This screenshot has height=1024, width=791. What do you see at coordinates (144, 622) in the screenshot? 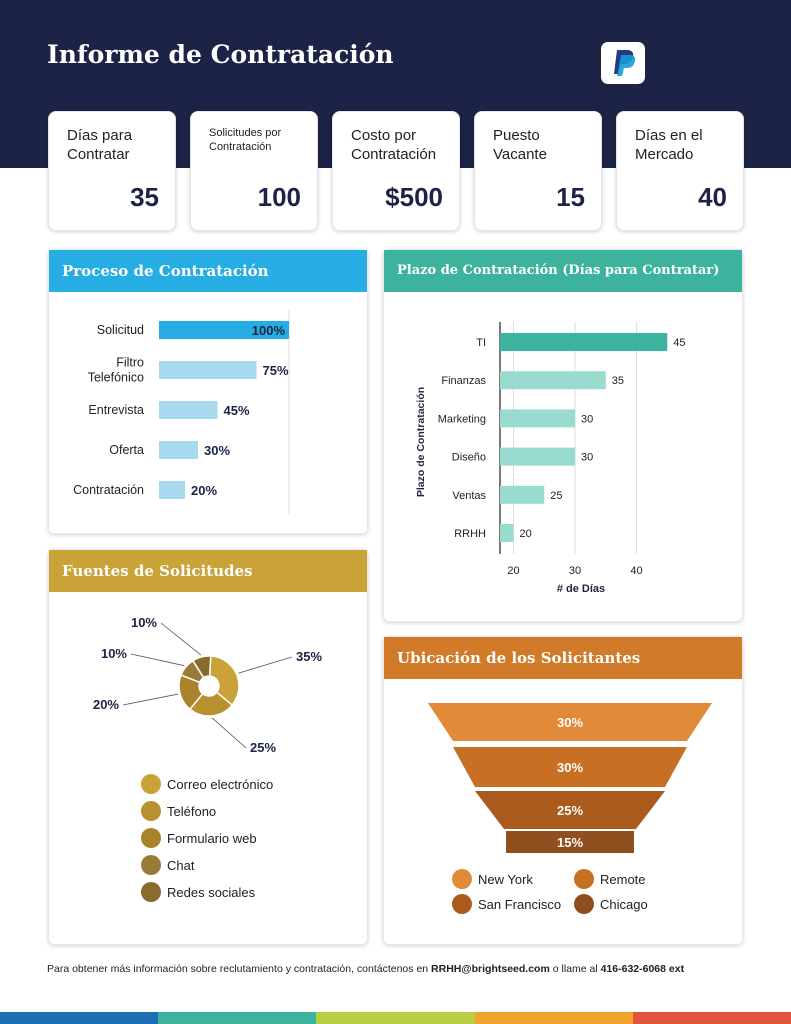
I see `data-label: 10%` at bounding box center [144, 622].